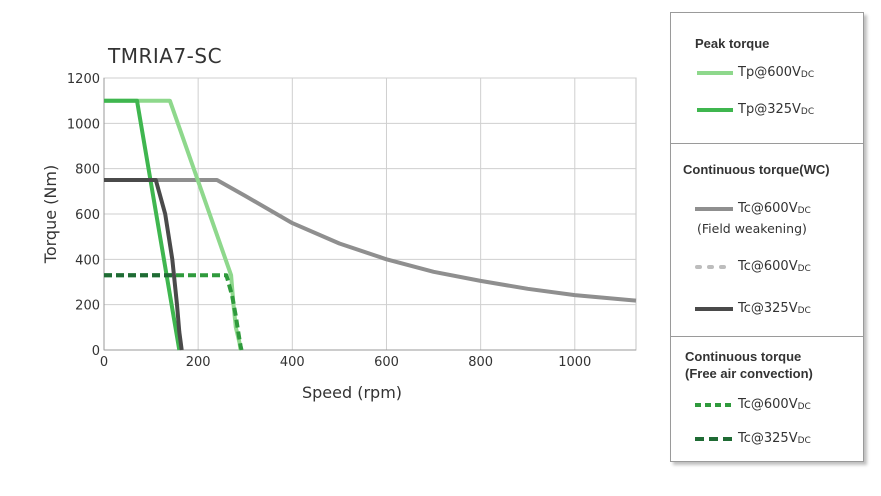 Image resolution: width=881 pixels, height=496 pixels. Describe the element at coordinates (386, 362) in the screenshot. I see `x-tick-label: 600` at that location.